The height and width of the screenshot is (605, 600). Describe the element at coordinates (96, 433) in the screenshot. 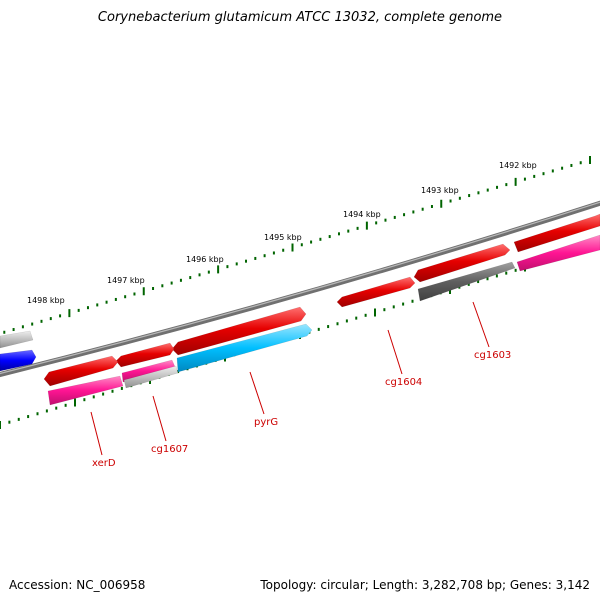

I see `leader-xerD` at that location.